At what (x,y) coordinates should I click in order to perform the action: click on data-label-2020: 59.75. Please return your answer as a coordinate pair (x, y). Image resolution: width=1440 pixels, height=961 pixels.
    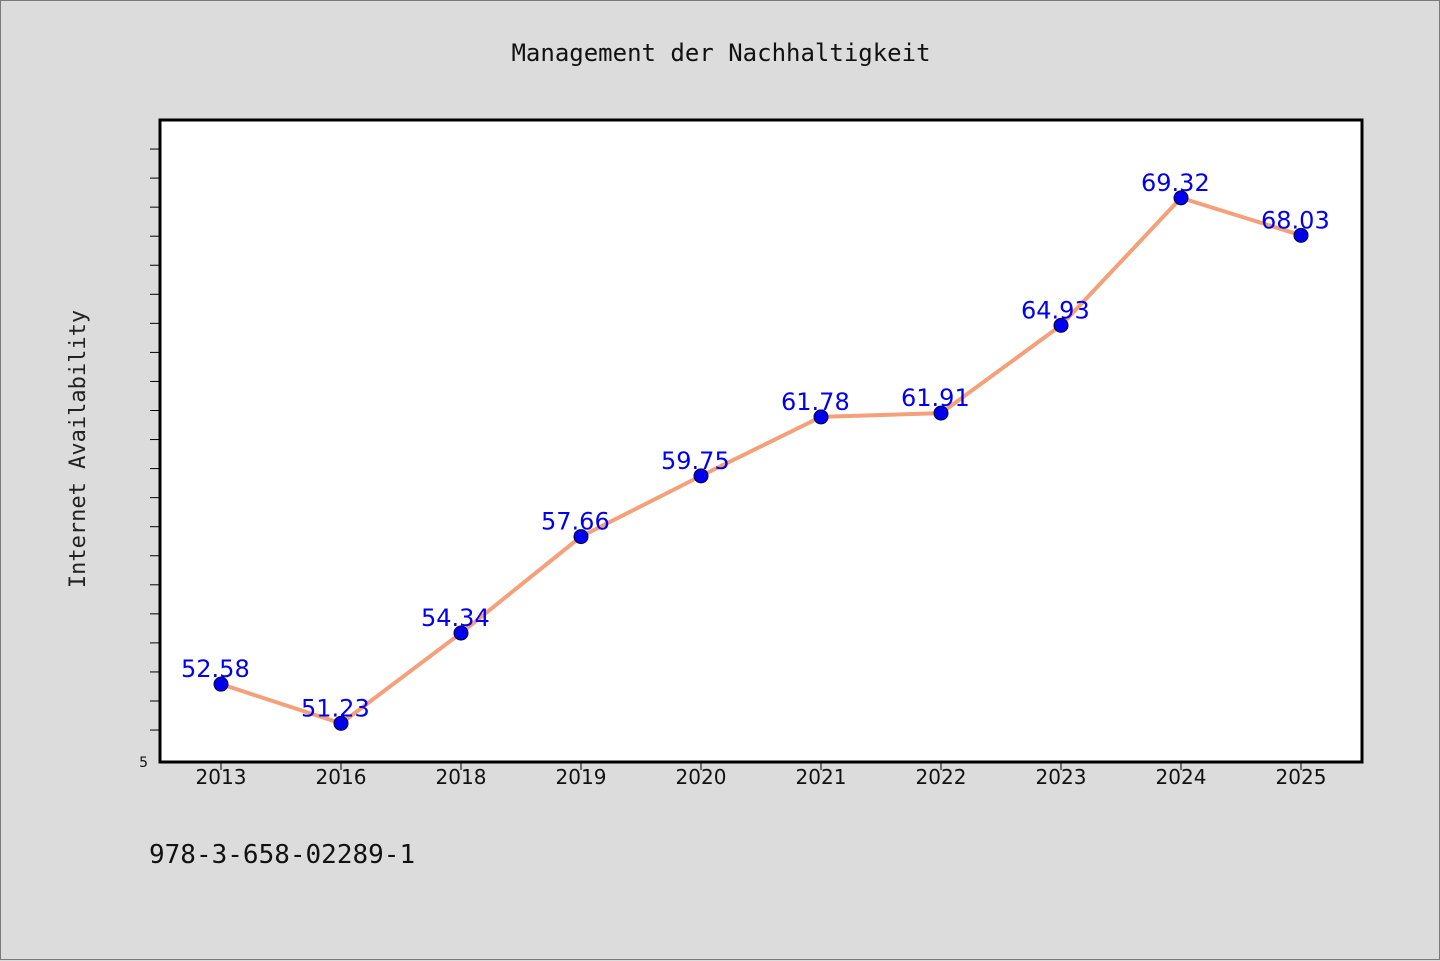
    Looking at the image, I should click on (695, 461).